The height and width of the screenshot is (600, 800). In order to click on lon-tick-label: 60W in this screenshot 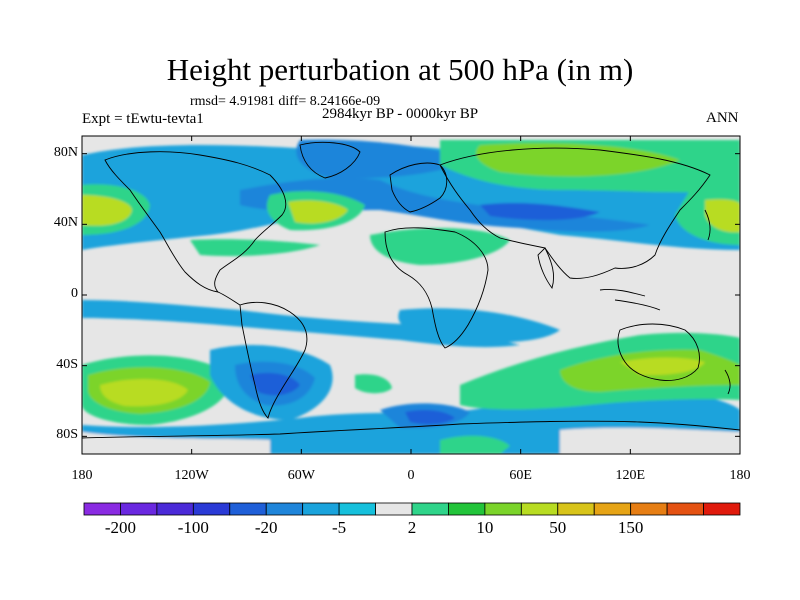, I will do `click(301, 475)`.